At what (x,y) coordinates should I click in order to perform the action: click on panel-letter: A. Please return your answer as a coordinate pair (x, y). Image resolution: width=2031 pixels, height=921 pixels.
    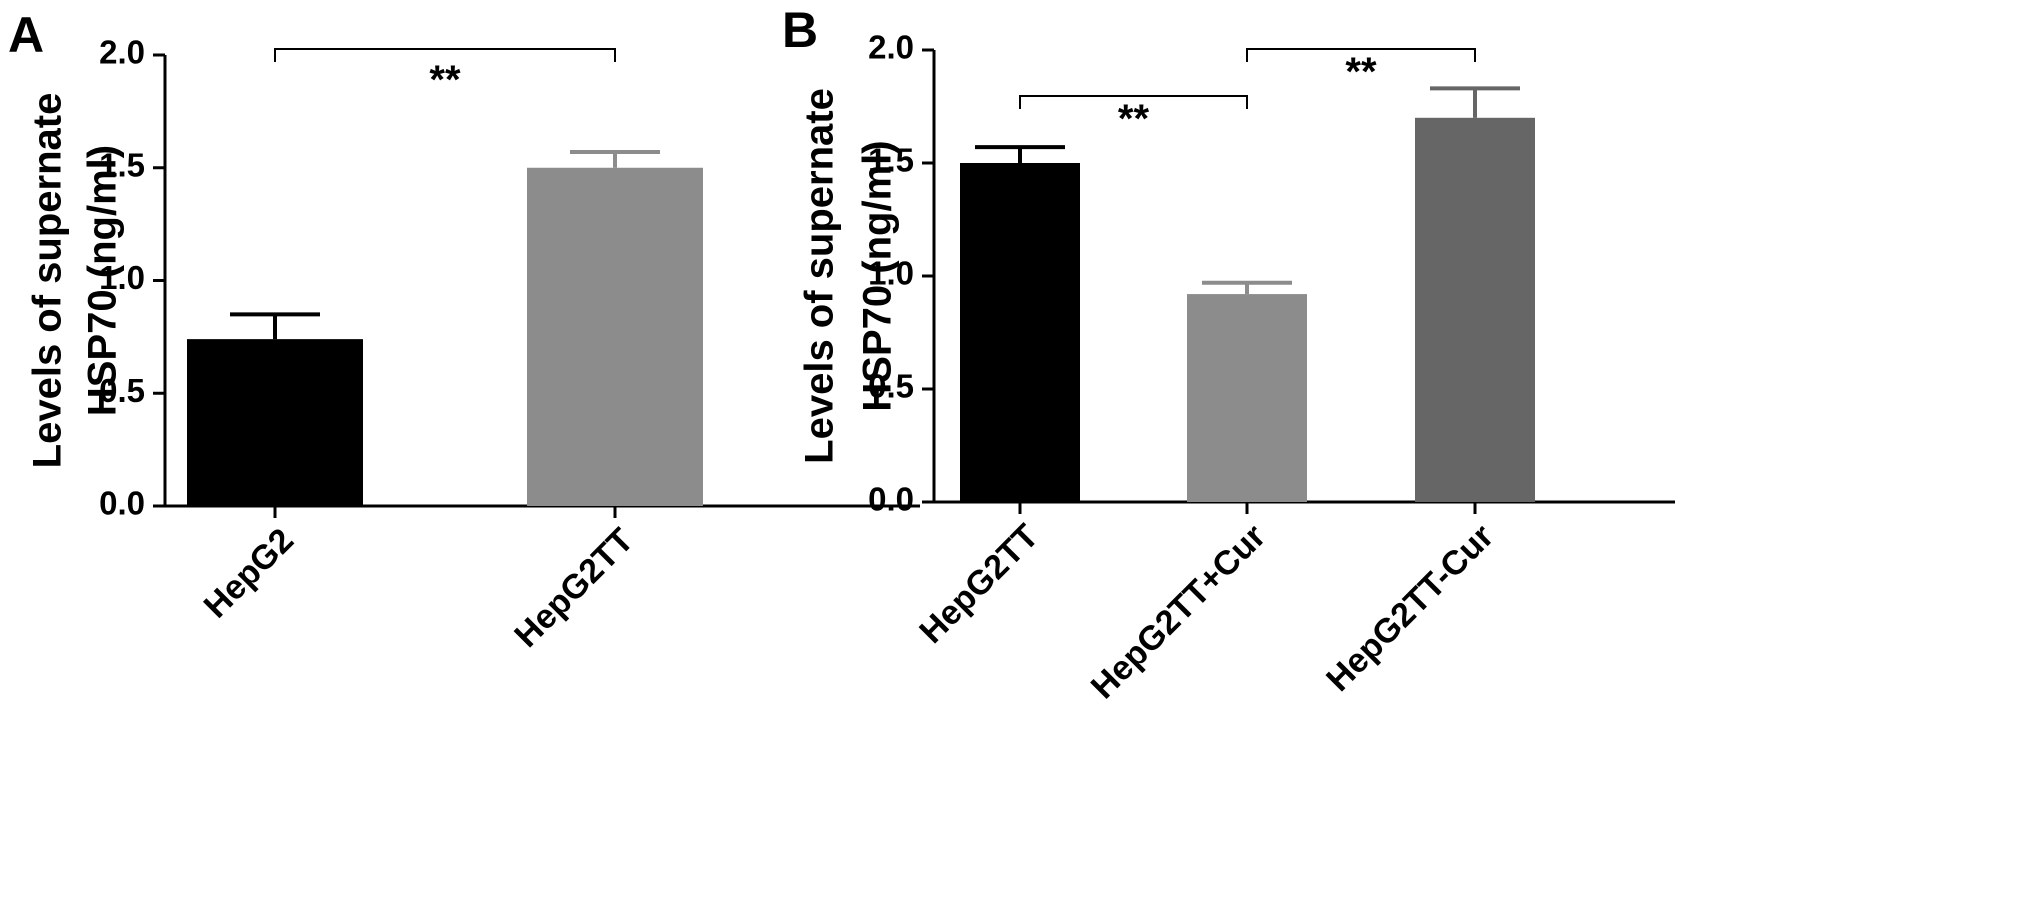
    Looking at the image, I should click on (26, 35).